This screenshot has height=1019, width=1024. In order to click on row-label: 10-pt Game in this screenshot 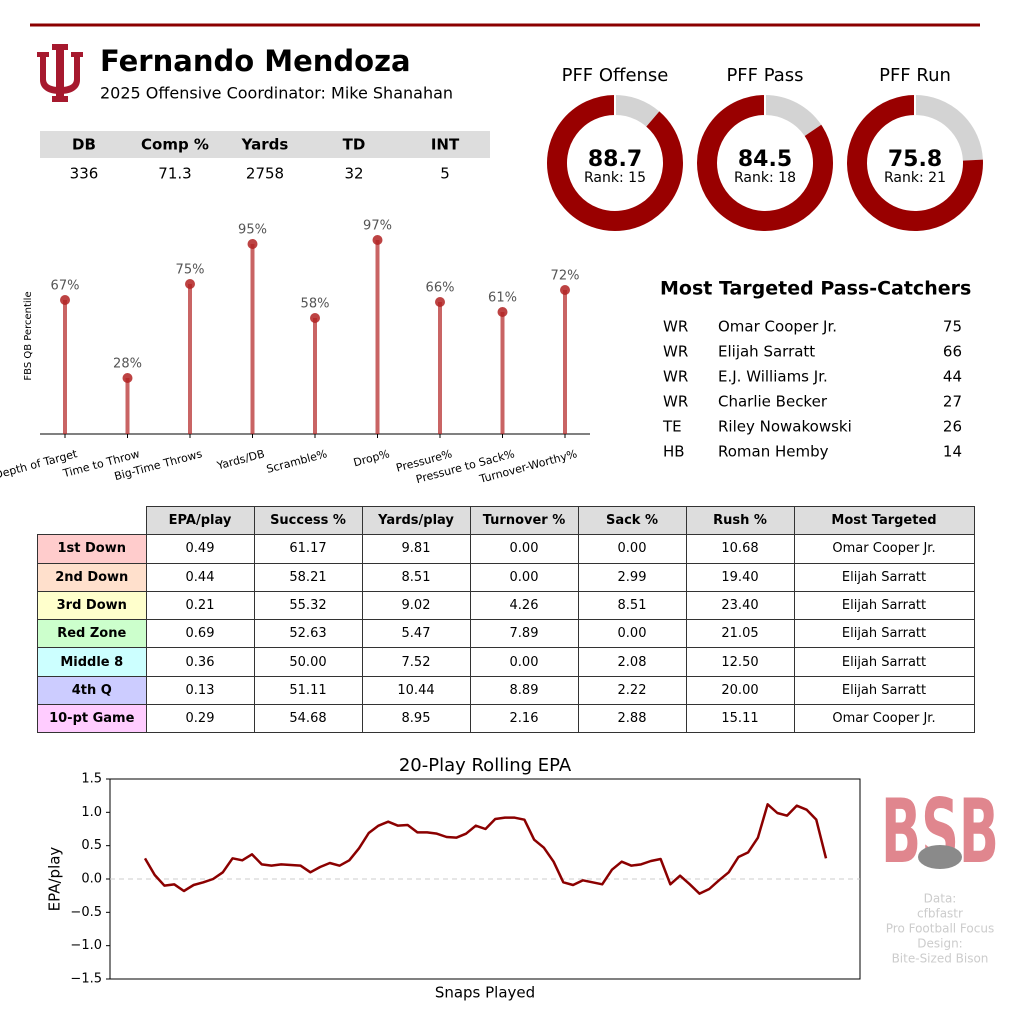, I will do `click(92, 719)`.